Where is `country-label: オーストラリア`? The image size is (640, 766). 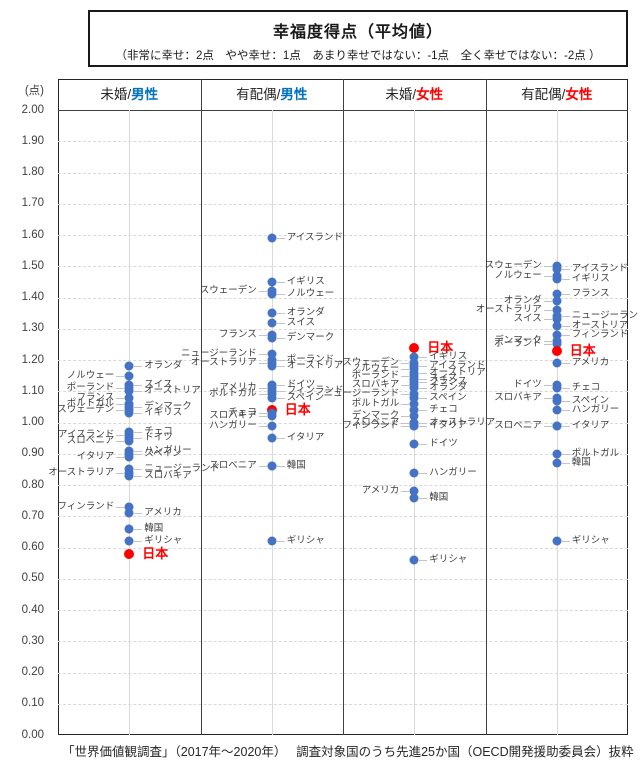
country-label: オーストラリア is located at coordinates (462, 422).